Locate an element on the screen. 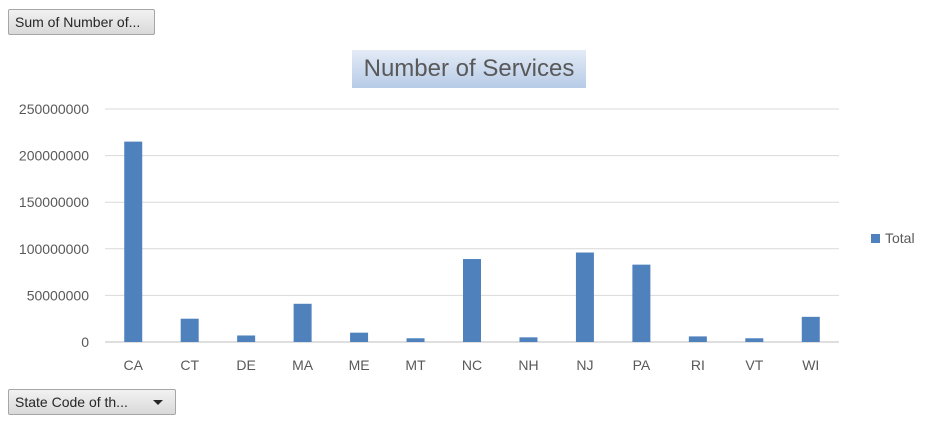 The width and height of the screenshot is (944, 425). bar-pa is located at coordinates (641, 303).